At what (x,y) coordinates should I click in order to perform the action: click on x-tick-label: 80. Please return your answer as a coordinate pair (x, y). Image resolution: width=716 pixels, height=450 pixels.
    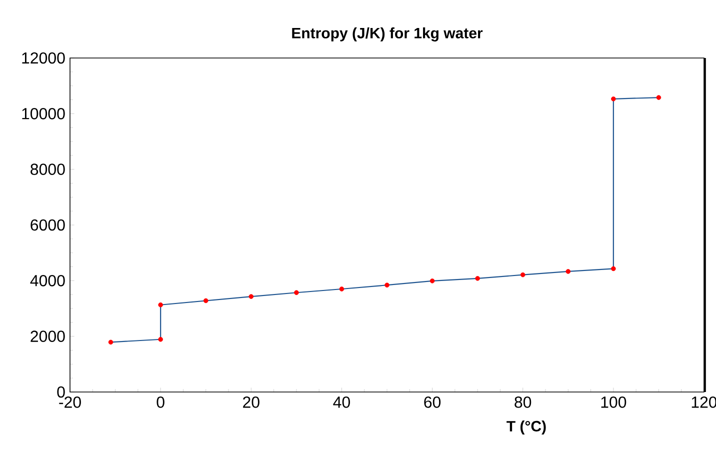
    Looking at the image, I should click on (523, 402).